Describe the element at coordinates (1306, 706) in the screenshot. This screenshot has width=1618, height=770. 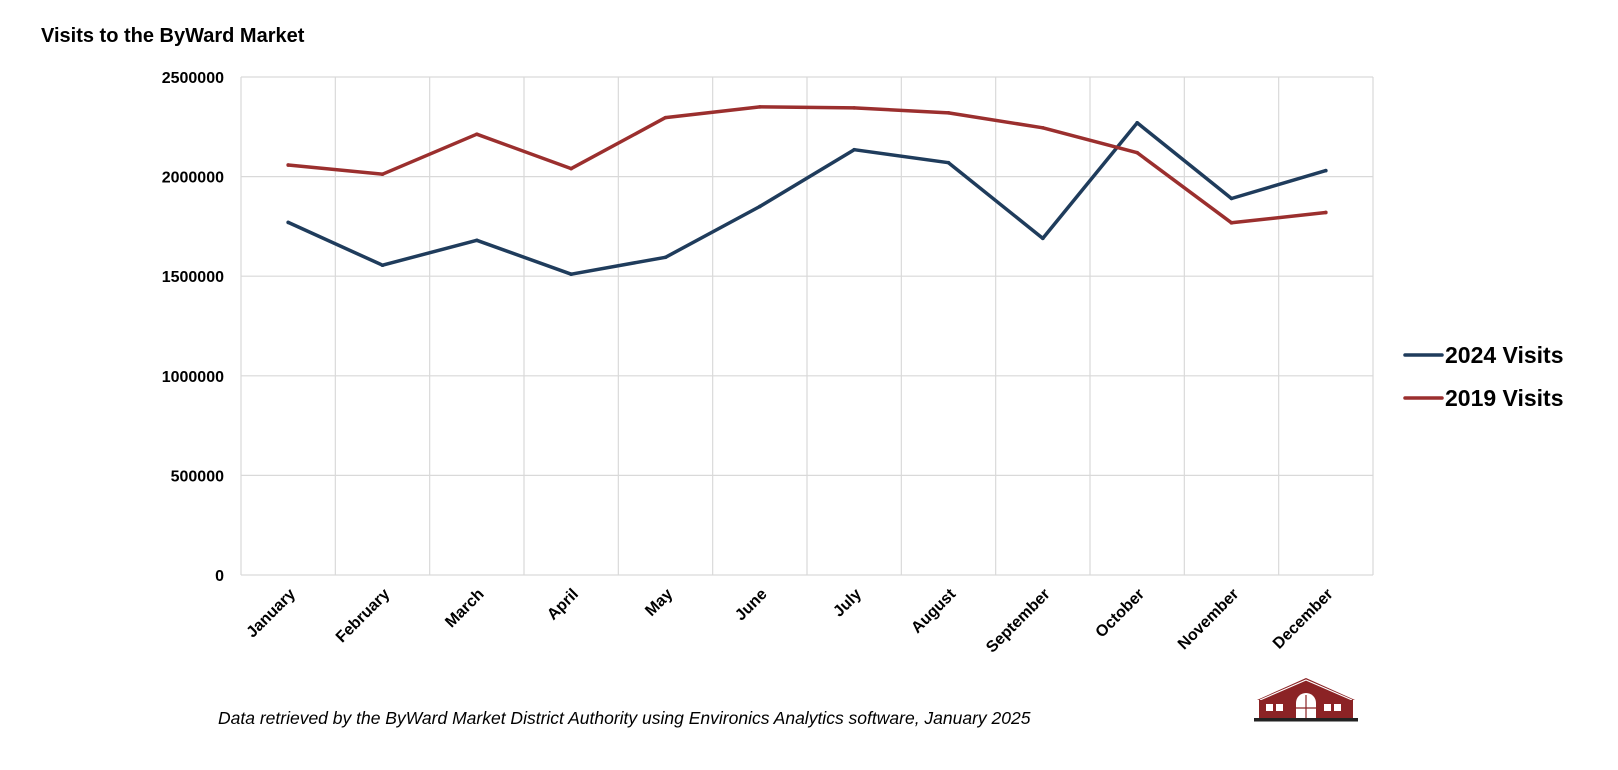
I see `logo-door-mullions` at that location.